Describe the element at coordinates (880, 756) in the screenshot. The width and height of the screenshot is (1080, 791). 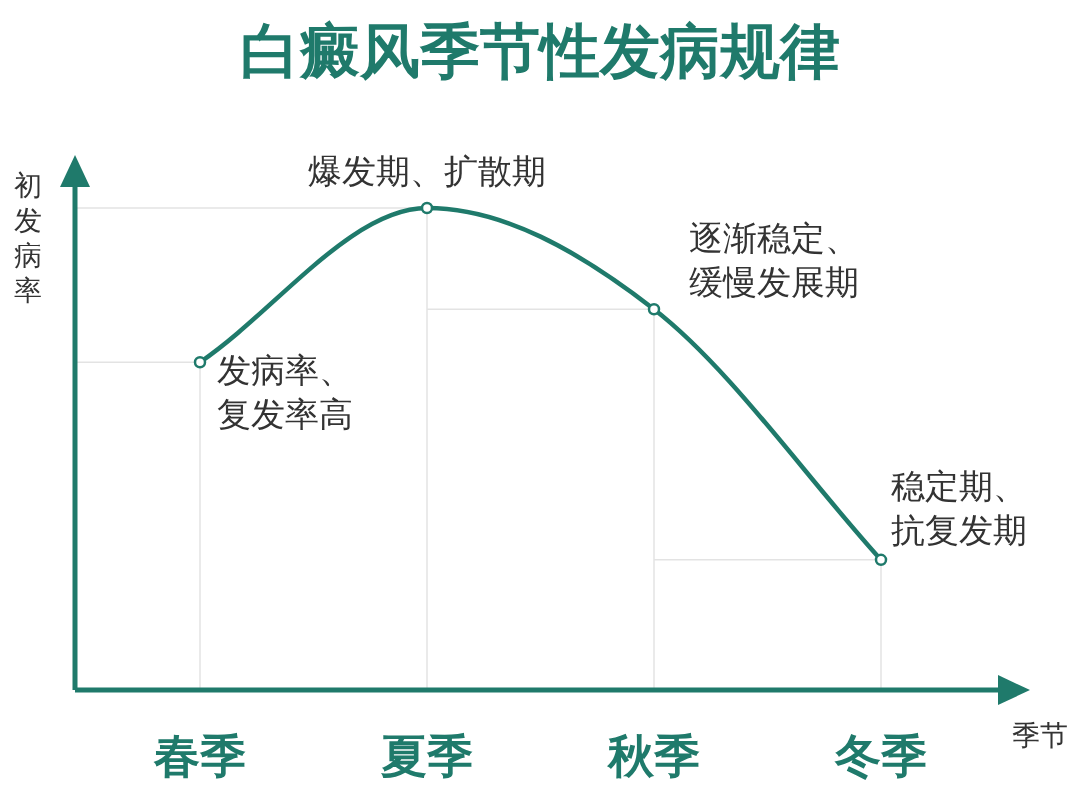
I see `x-tick-label: 冬季` at that location.